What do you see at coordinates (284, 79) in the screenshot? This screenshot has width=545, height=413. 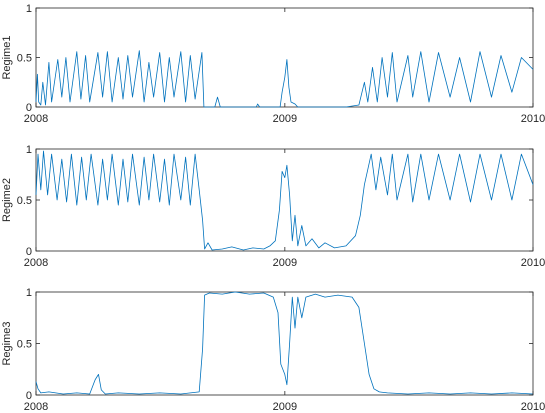 I see `series-line` at bounding box center [284, 79].